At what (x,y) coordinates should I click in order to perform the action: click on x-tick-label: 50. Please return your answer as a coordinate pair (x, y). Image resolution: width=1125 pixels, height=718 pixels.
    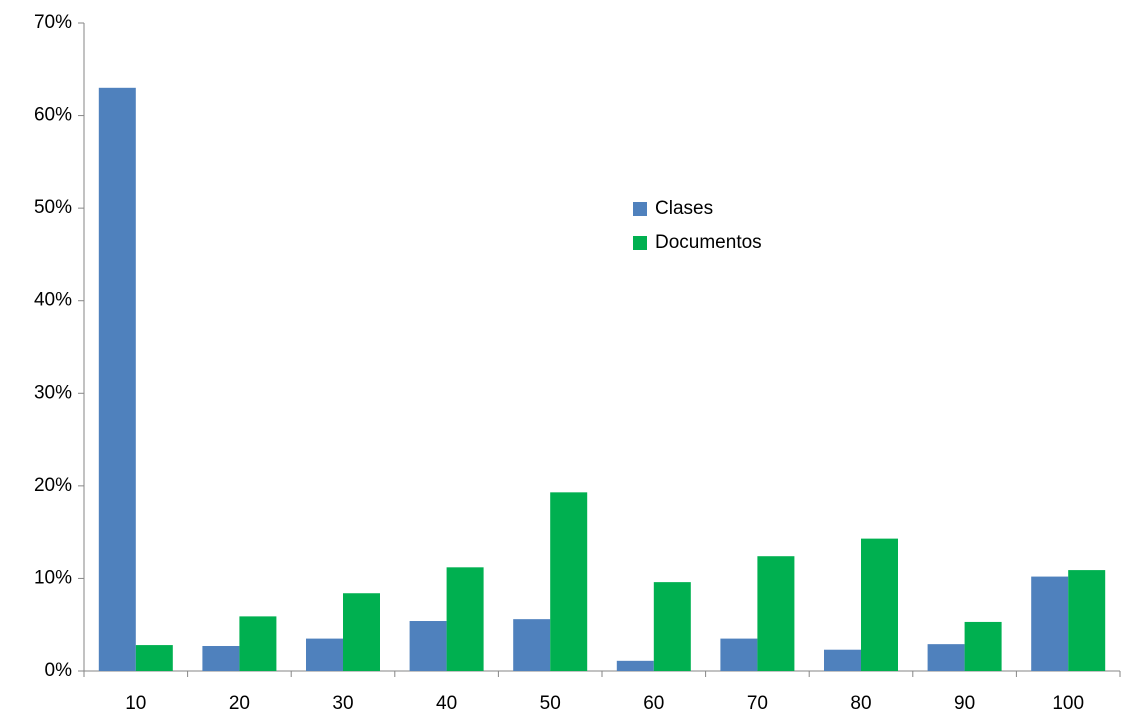
    Looking at the image, I should click on (550, 703).